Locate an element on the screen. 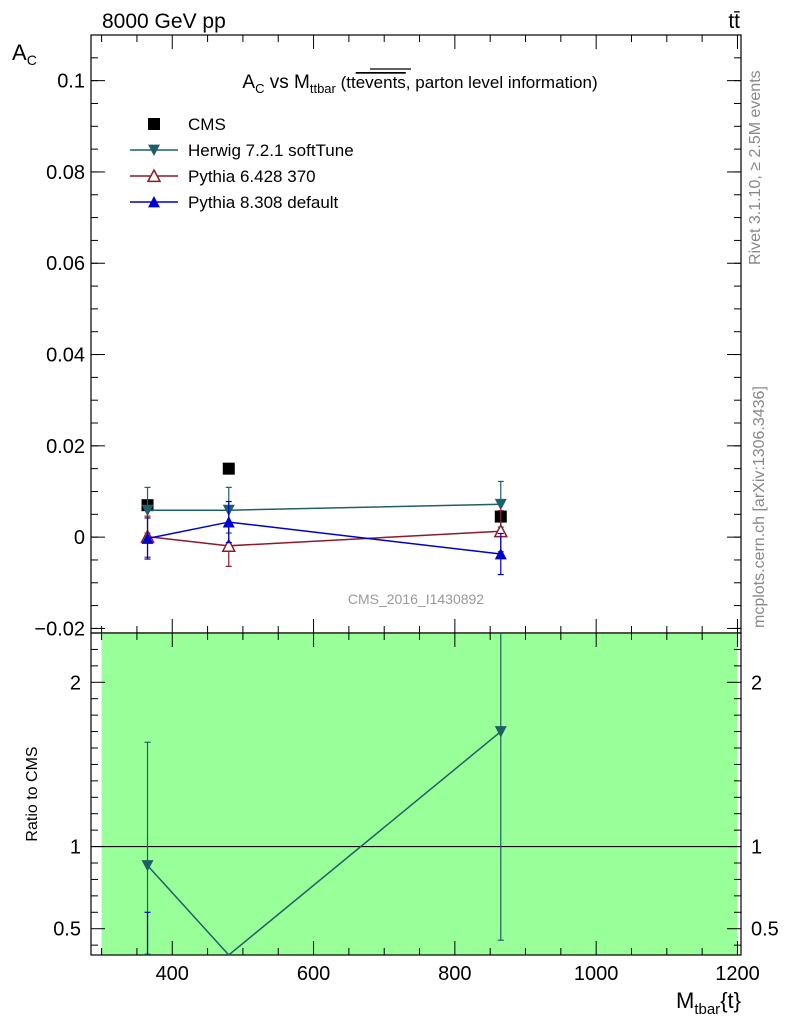 This screenshot has height=1024, width=786. series-cms is located at coordinates (324, 492).